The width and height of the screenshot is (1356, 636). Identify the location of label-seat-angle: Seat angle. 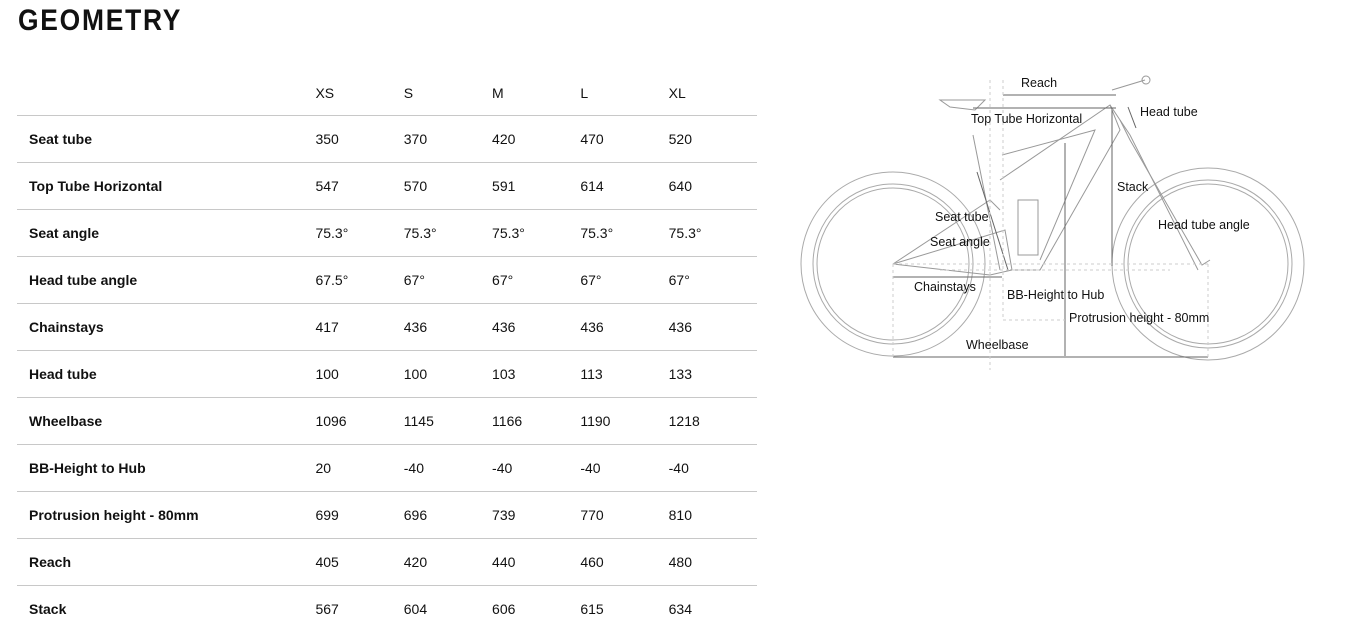
(960, 242).